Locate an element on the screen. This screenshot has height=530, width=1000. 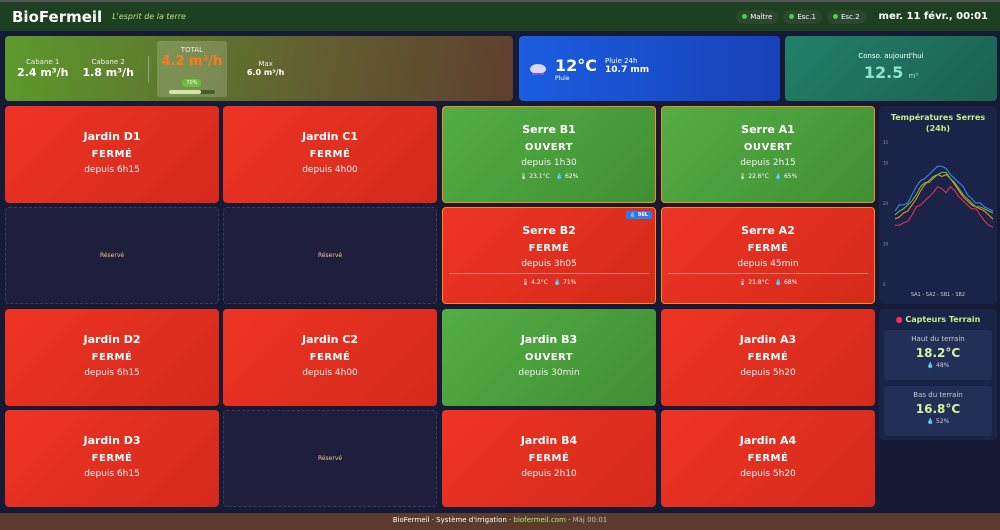
status-dot-icon is located at coordinates (745, 16).